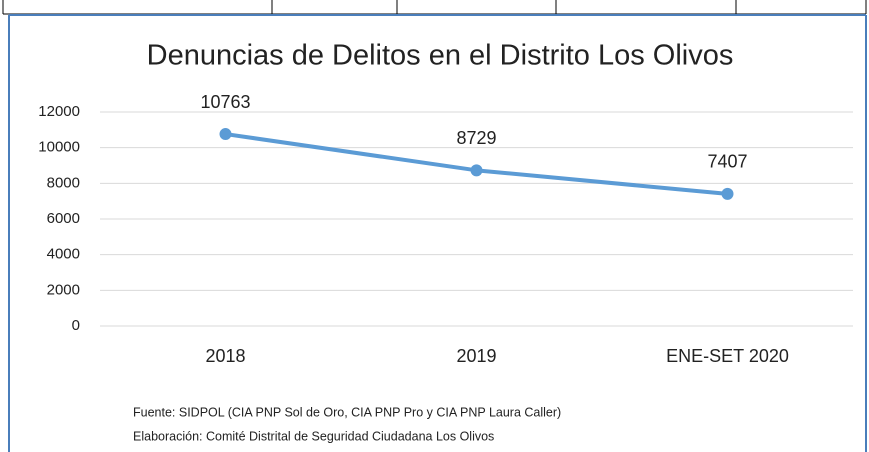 This screenshot has width=869, height=452. What do you see at coordinates (63, 289) in the screenshot?
I see `y-tick-label: 2000` at bounding box center [63, 289].